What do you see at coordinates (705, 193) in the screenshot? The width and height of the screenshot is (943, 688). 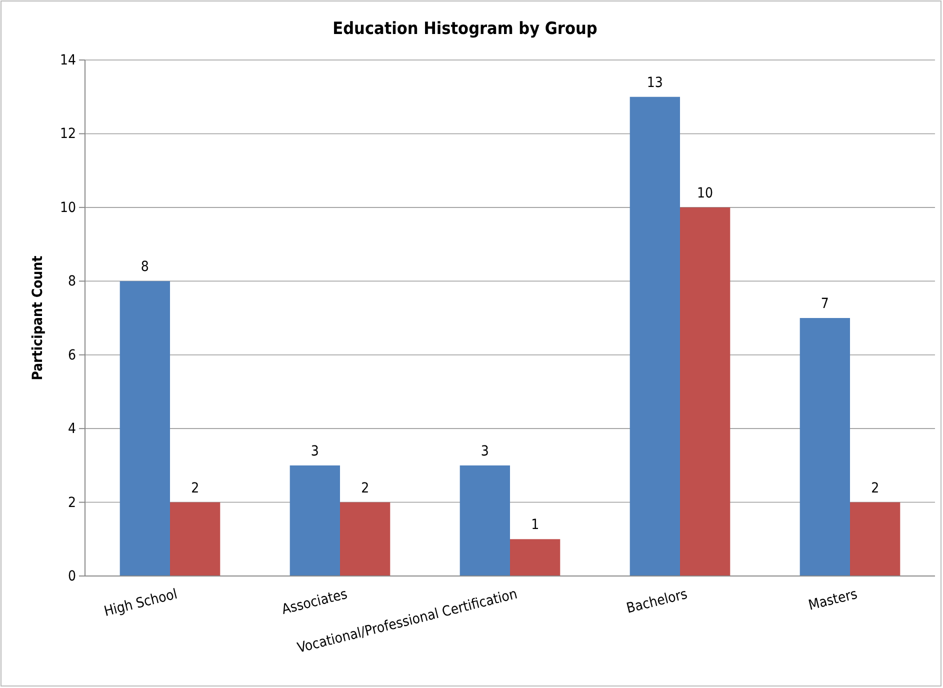 I see `data-label: 10` at bounding box center [705, 193].